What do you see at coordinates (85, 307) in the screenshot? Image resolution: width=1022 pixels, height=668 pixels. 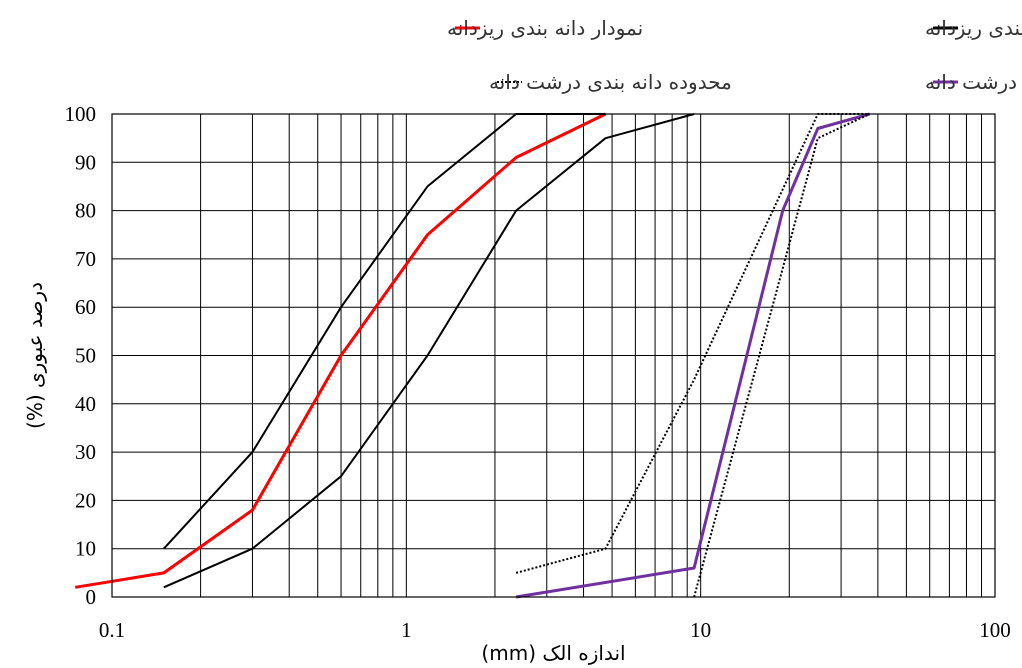 I see `y-tick-label: 60` at bounding box center [85, 307].